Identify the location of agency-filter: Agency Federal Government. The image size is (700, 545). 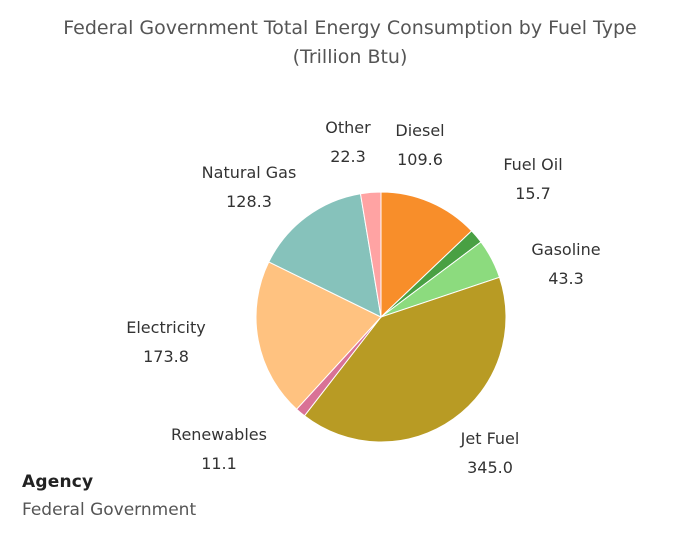
(109, 496).